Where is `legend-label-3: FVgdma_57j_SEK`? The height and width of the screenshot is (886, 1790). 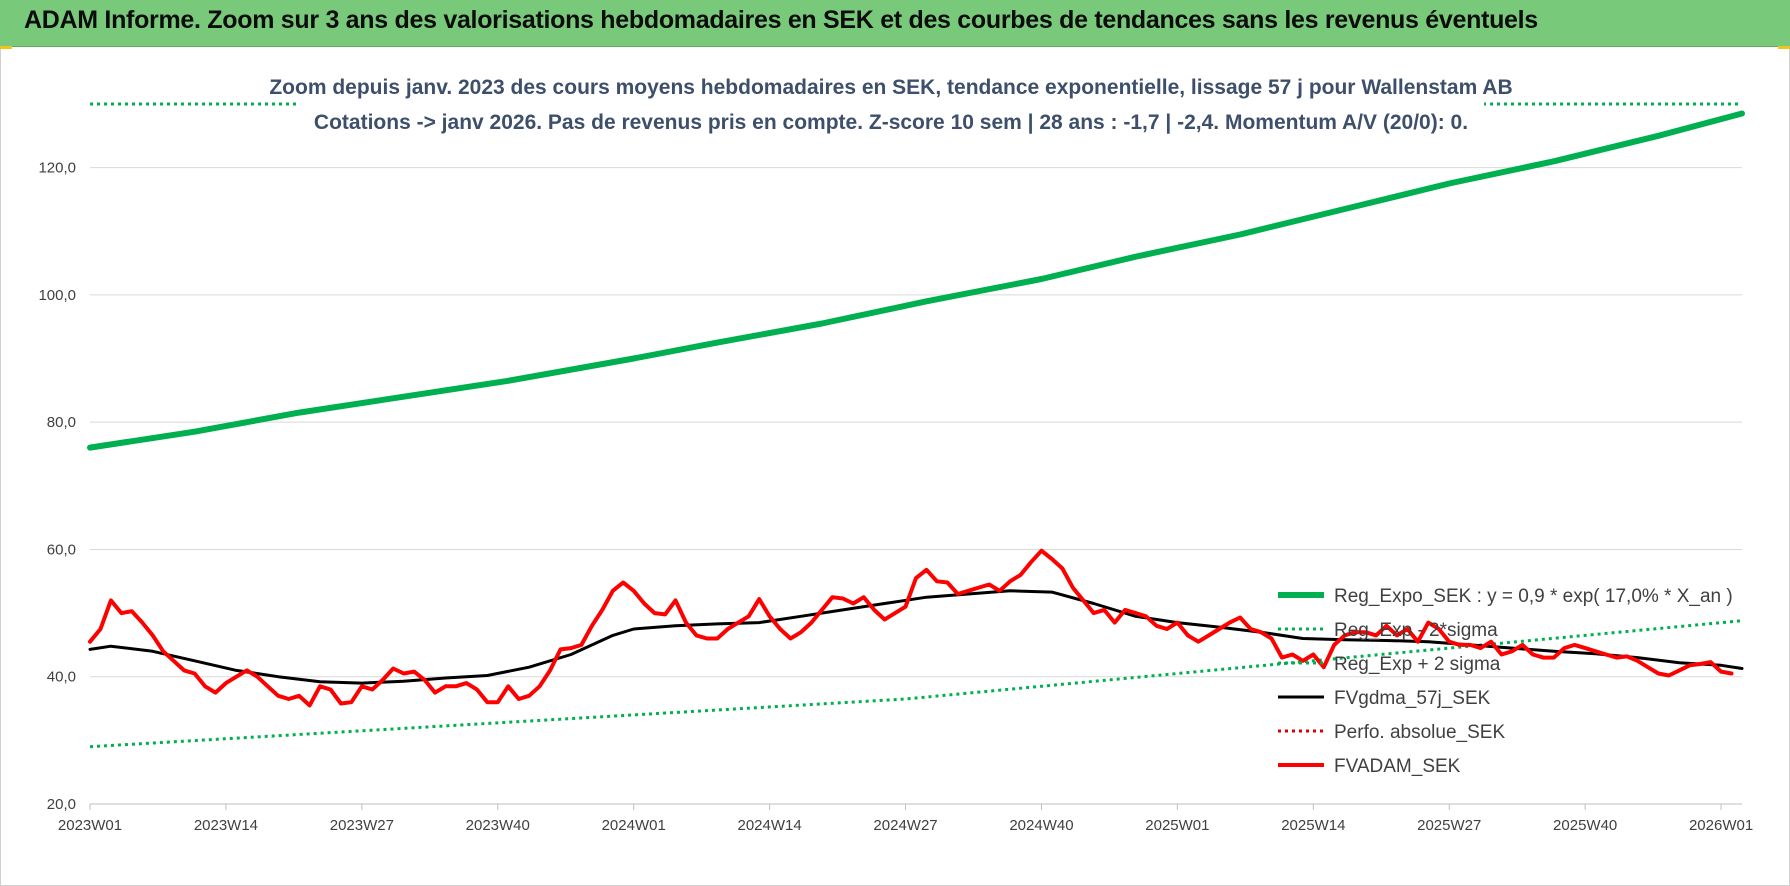 legend-label-3: FVgdma_57j_SEK is located at coordinates (1412, 698).